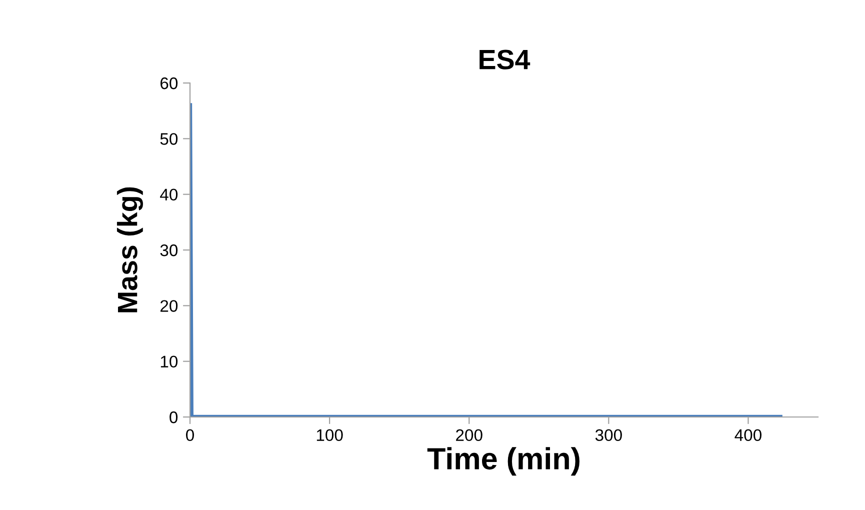  What do you see at coordinates (329, 435) in the screenshot?
I see `x-tick-label: 100` at bounding box center [329, 435].